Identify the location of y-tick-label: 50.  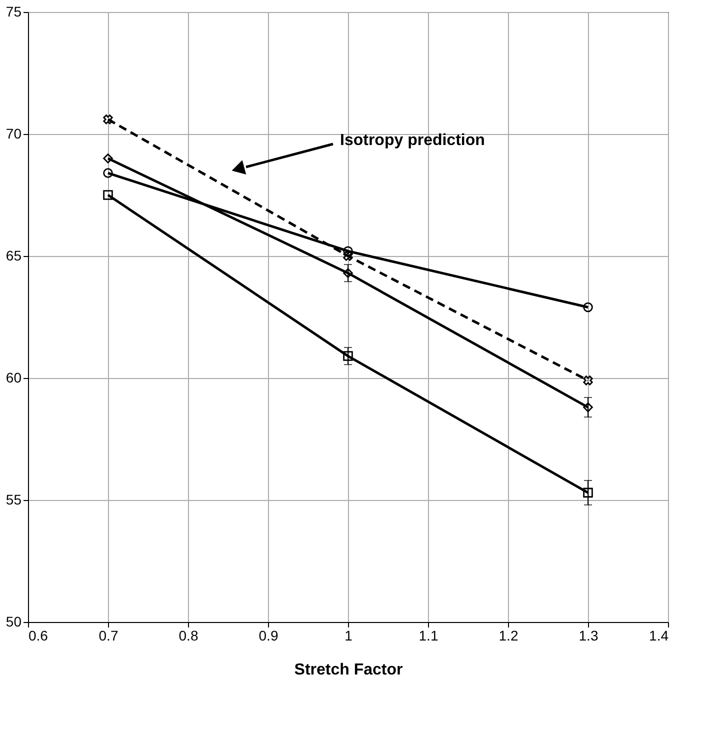
(14, 622).